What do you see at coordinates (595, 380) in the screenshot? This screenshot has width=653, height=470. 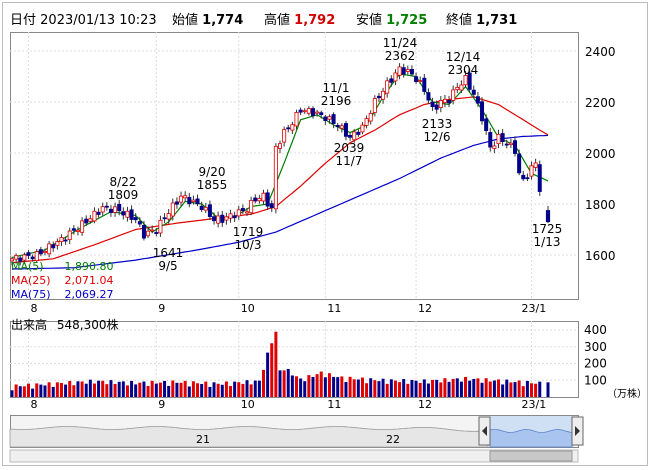 I see `volume-y-tick: 100` at bounding box center [595, 380].